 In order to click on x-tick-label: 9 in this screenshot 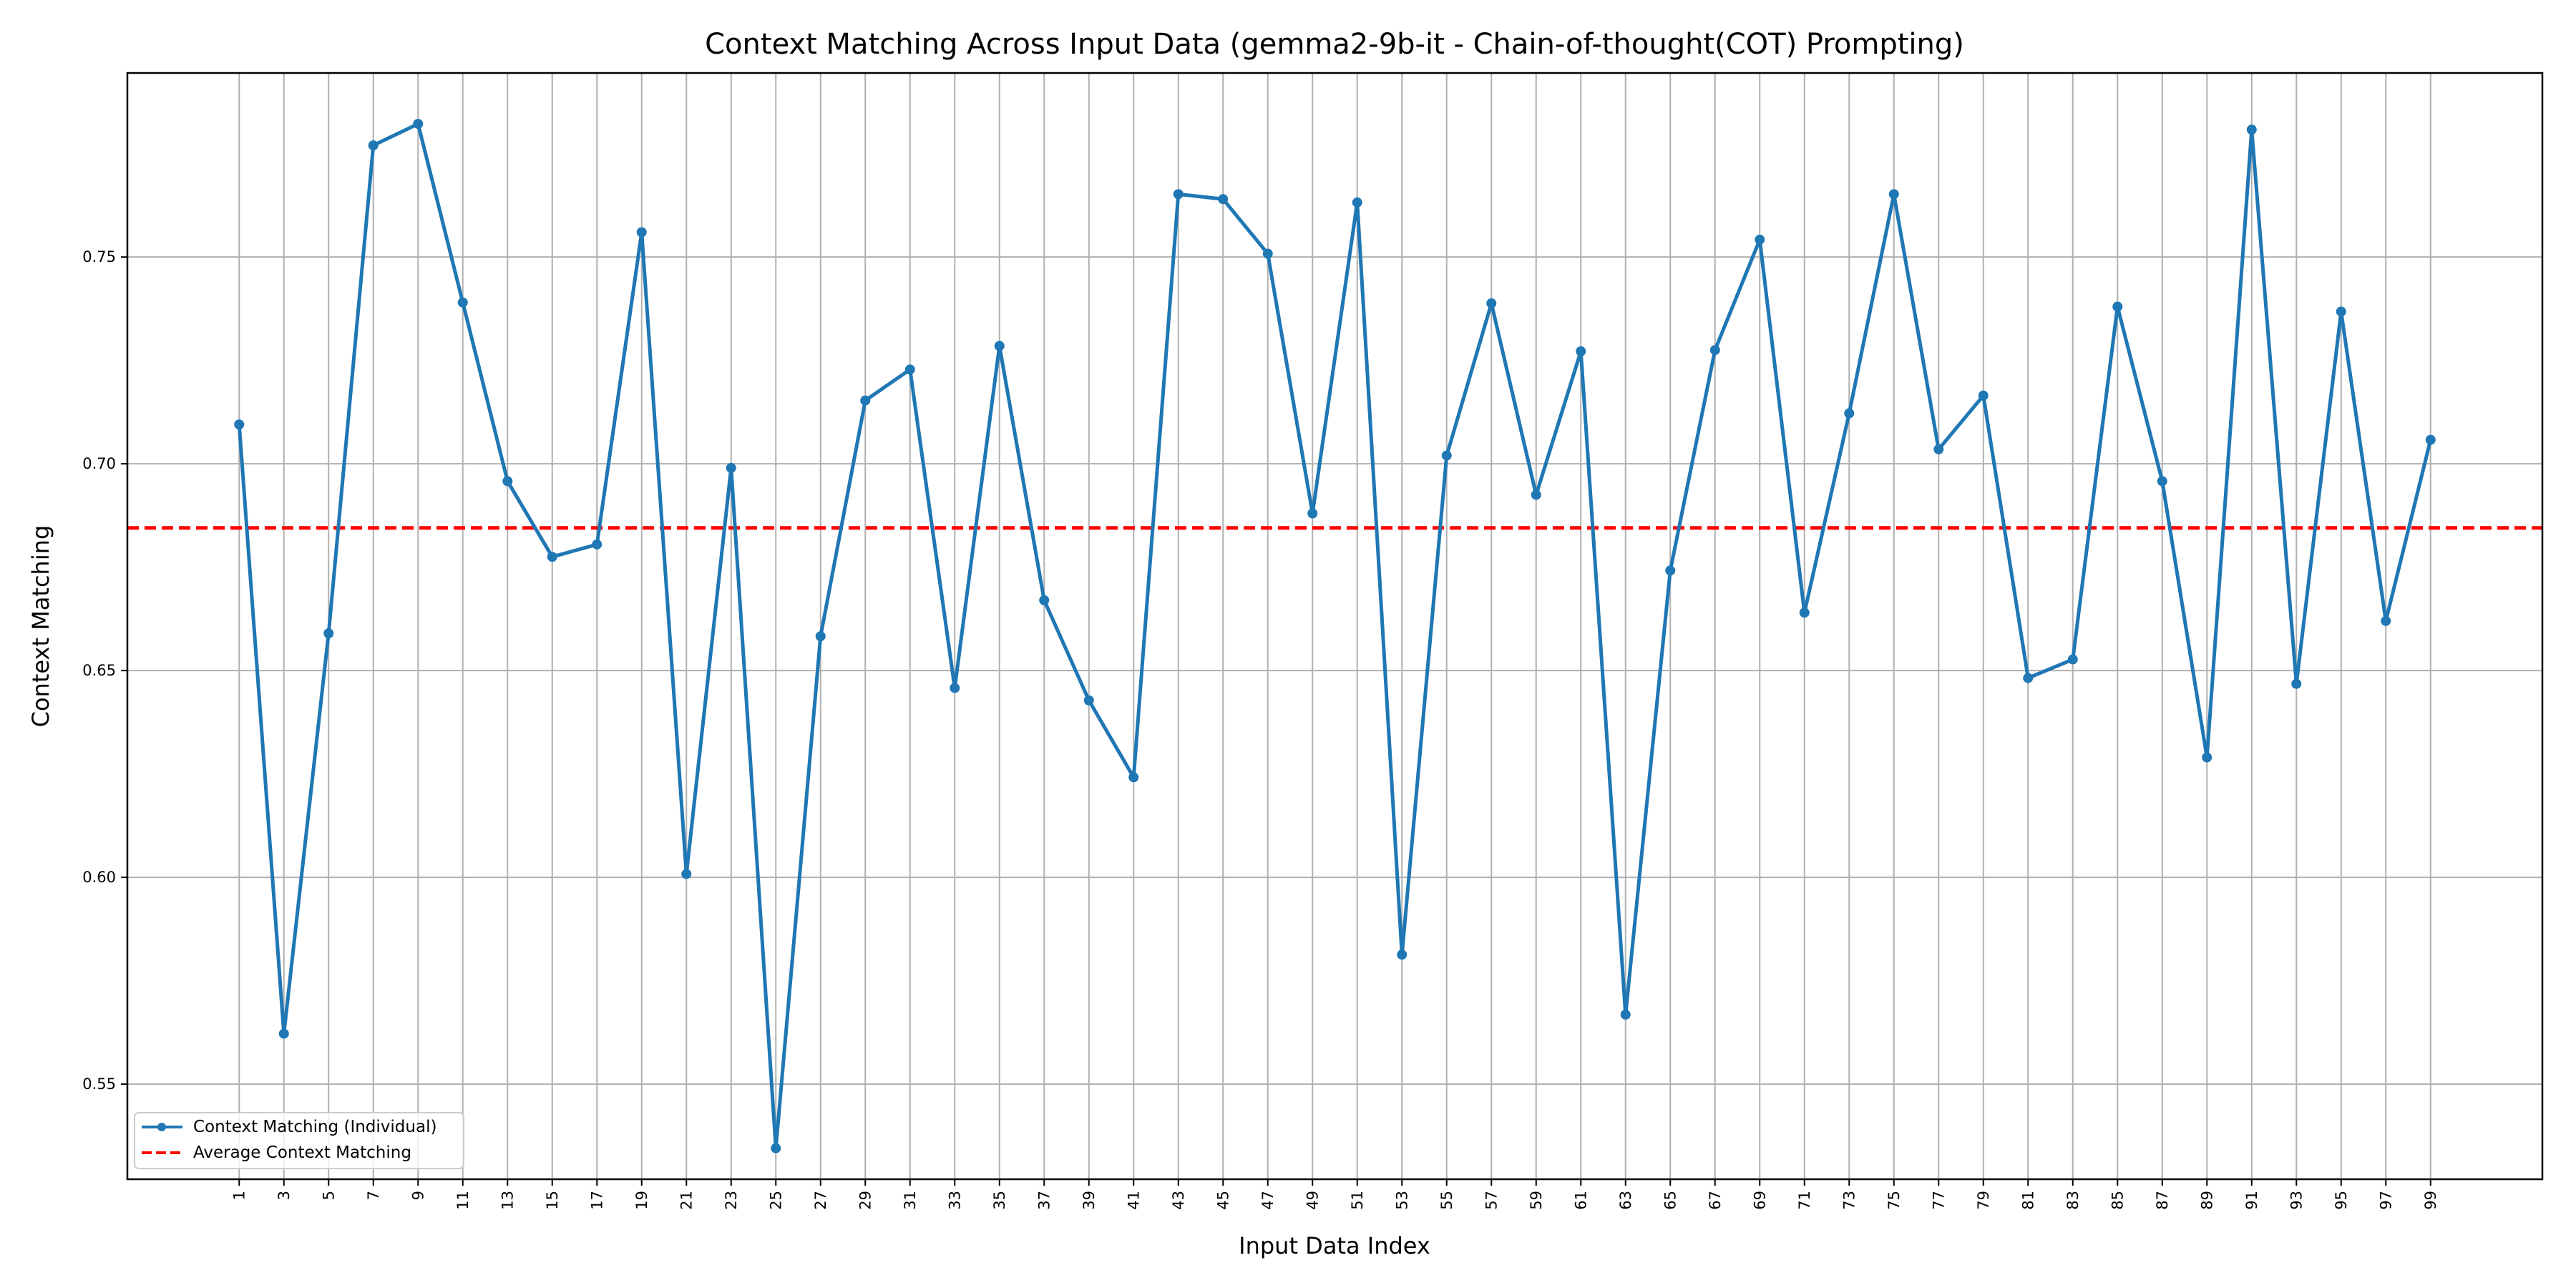, I will do `click(417, 1195)`.